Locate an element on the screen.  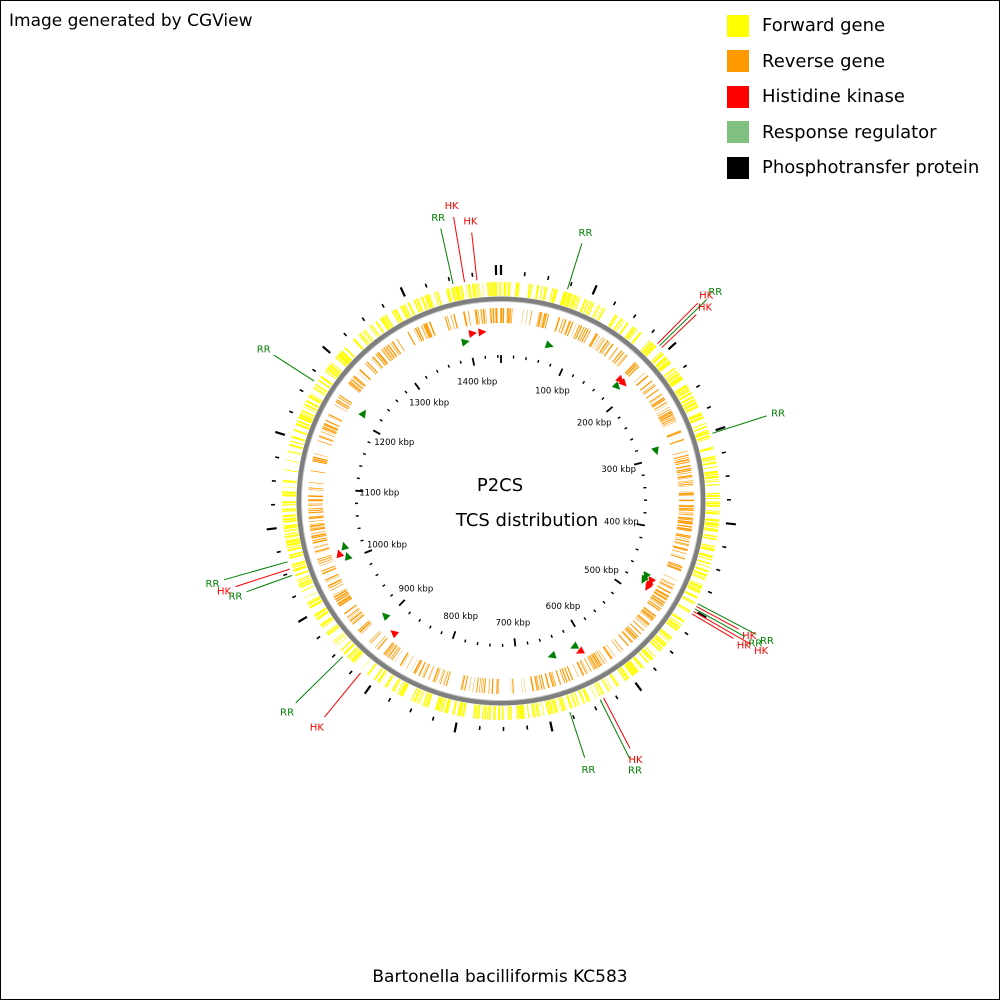
hk-marker is located at coordinates (649, 586).